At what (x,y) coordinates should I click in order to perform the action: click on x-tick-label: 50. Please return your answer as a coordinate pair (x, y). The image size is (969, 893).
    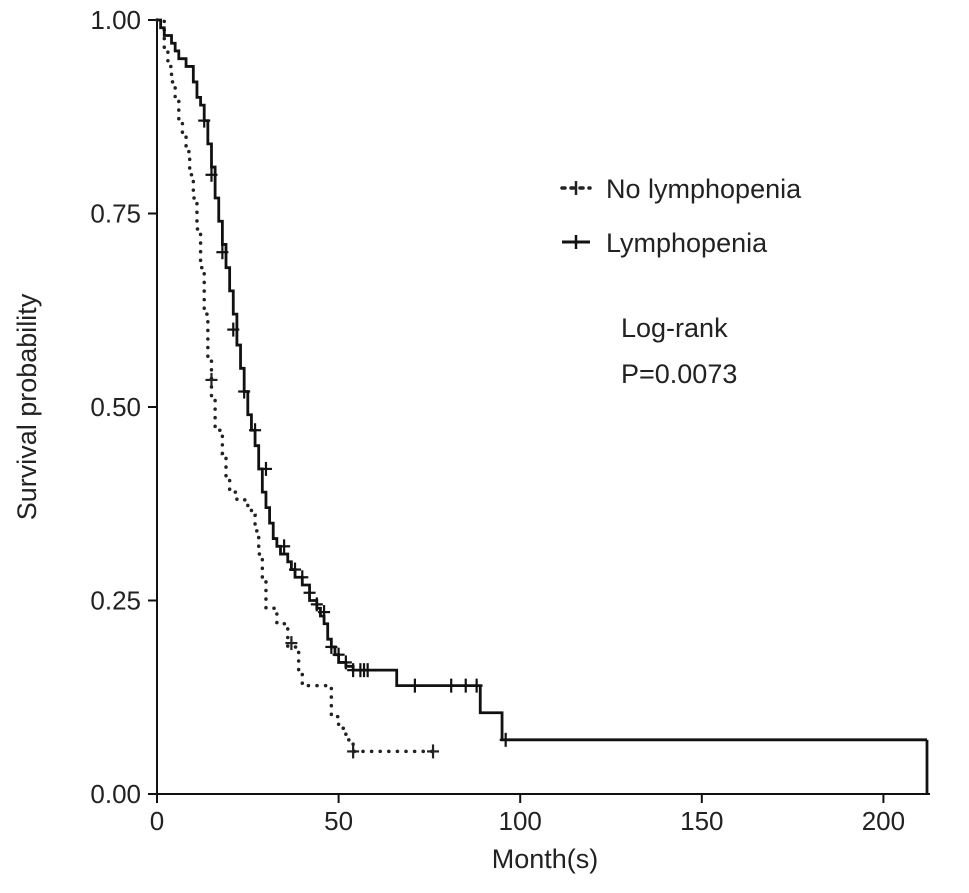
    Looking at the image, I should click on (338, 821).